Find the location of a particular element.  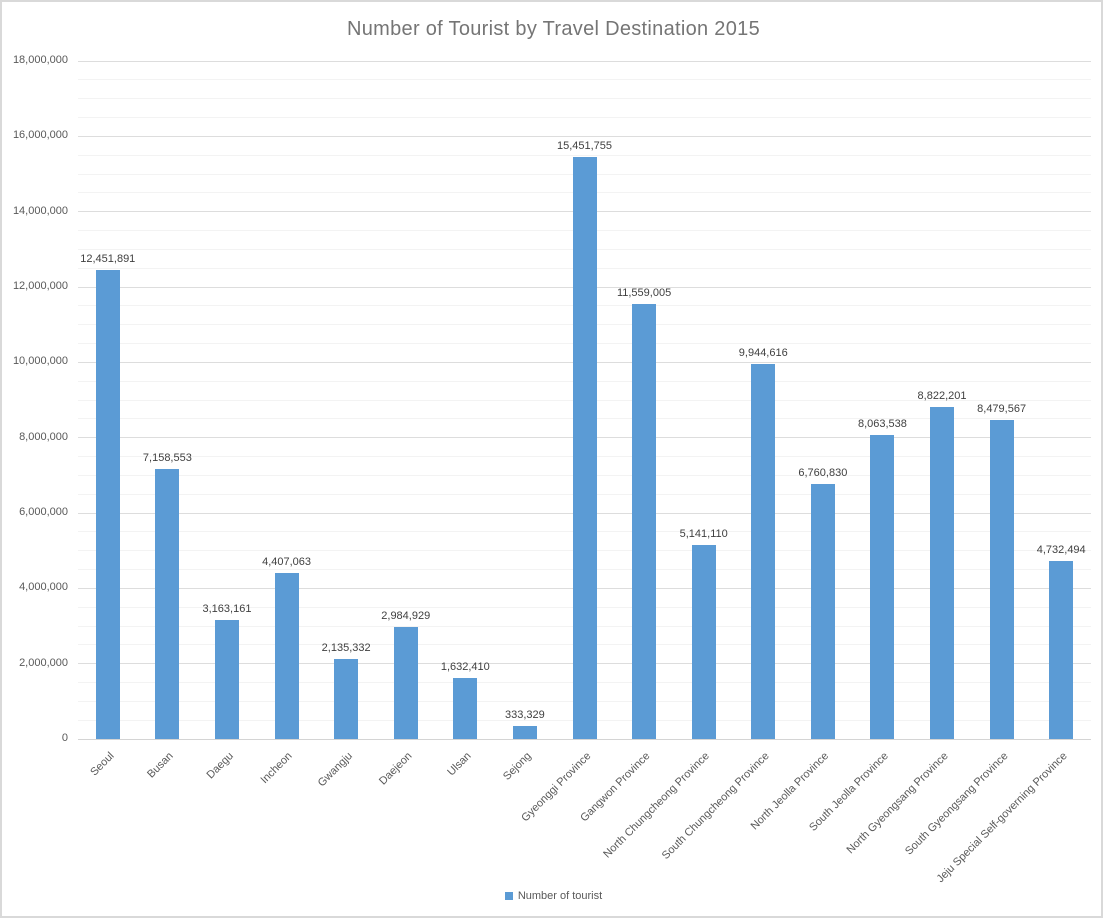

bar-value-label: 4,732,494 is located at coordinates (1061, 549).